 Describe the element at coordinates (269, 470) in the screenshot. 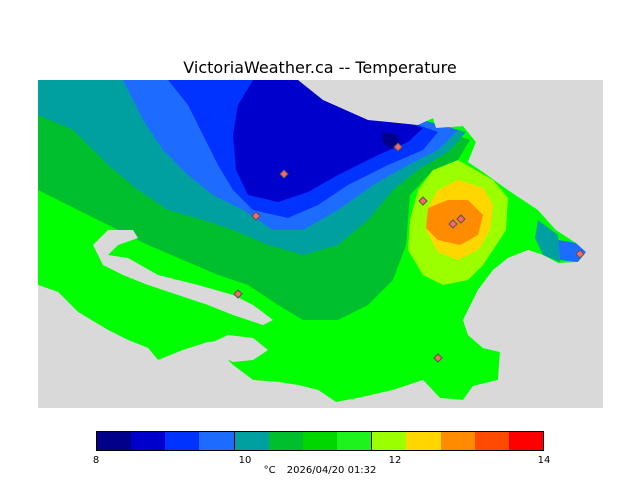

I see `unit-label: °C` at that location.